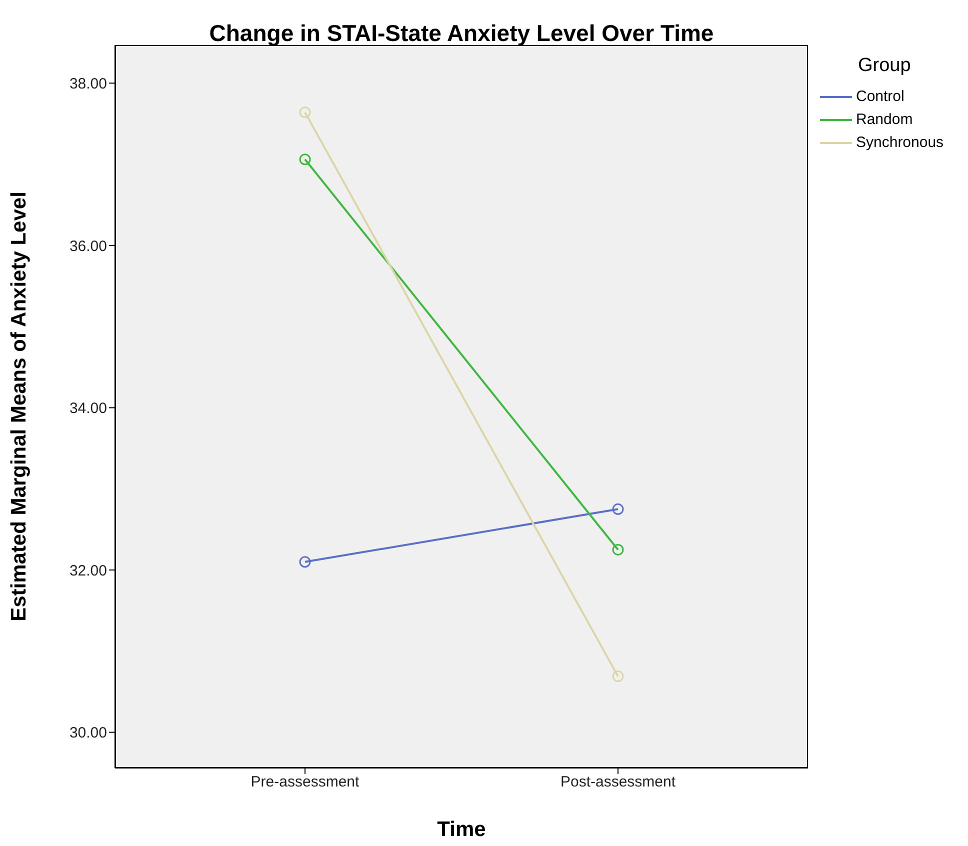 The image size is (968, 846). I want to click on y-tick-label: 30.00, so click(88, 733).